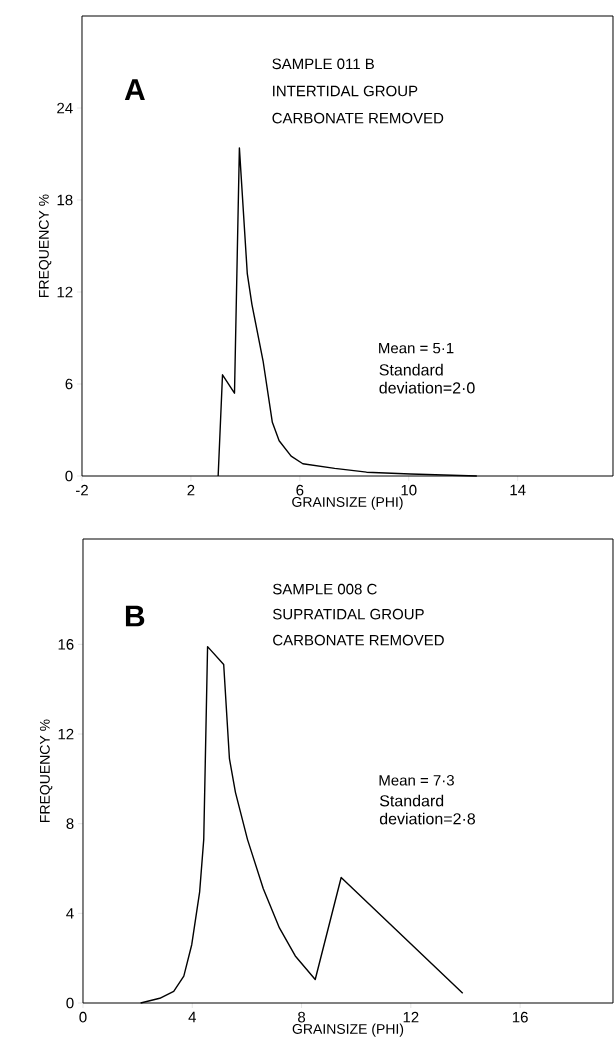  What do you see at coordinates (345, 91) in the screenshot?
I see `annotation: INTERTIDAL GROUP` at bounding box center [345, 91].